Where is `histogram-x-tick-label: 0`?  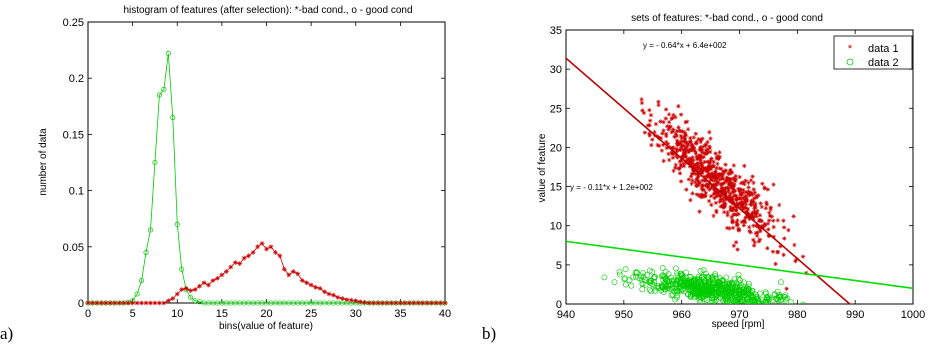
histogram-x-tick-label: 0 is located at coordinates (88, 314).